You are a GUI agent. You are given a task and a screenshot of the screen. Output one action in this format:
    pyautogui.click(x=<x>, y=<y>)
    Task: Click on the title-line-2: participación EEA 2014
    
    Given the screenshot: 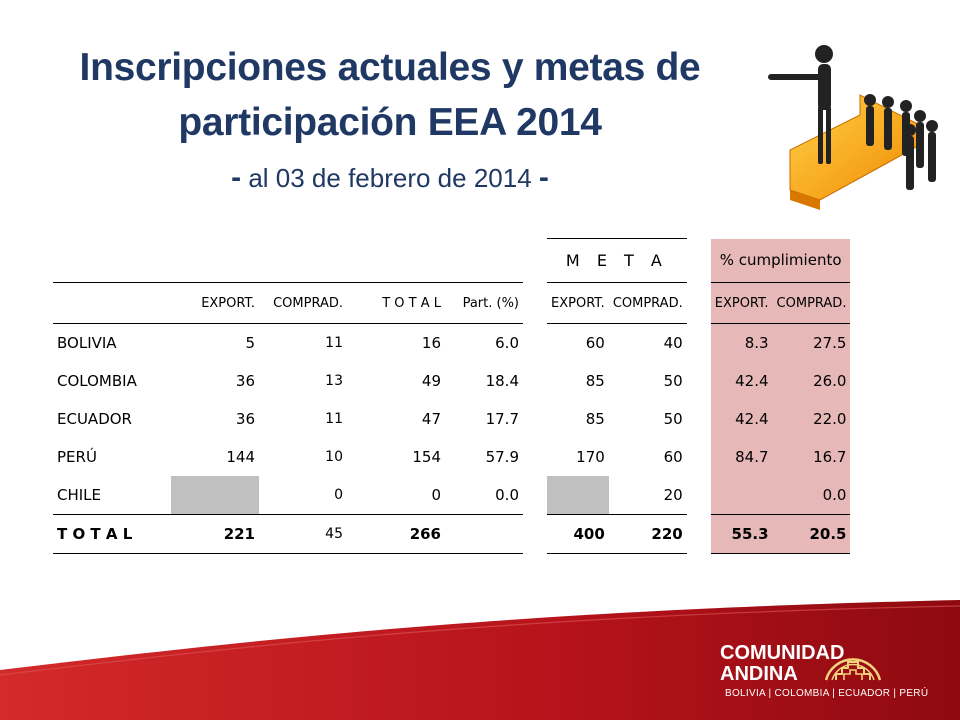 What is the action you would take?
    pyautogui.click(x=390, y=122)
    